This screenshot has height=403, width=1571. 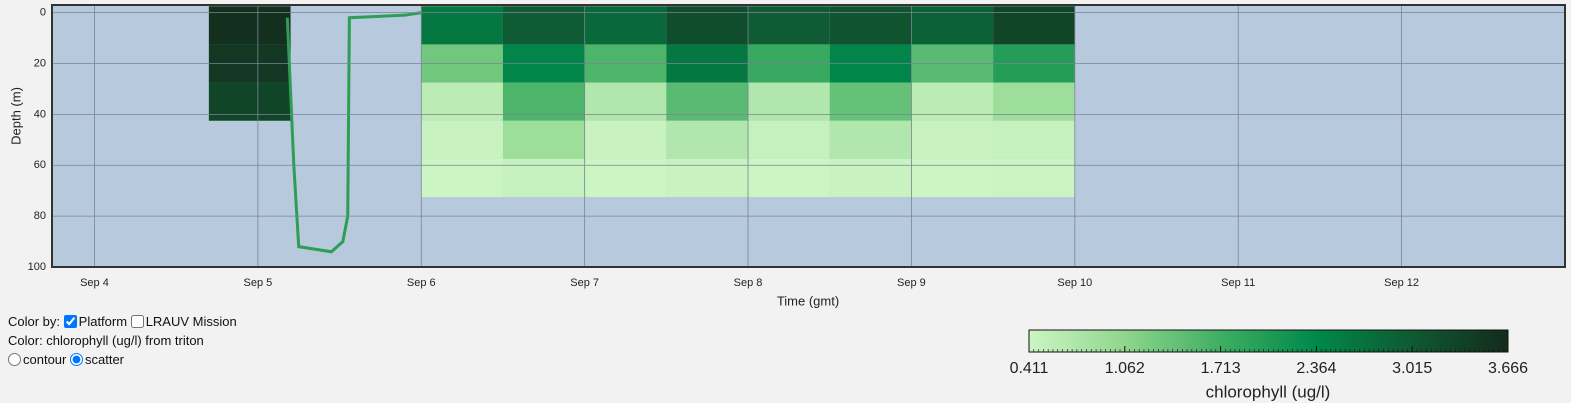 I want to click on colorbar-title: chlorophyll (ug/l), so click(x=1268, y=391).